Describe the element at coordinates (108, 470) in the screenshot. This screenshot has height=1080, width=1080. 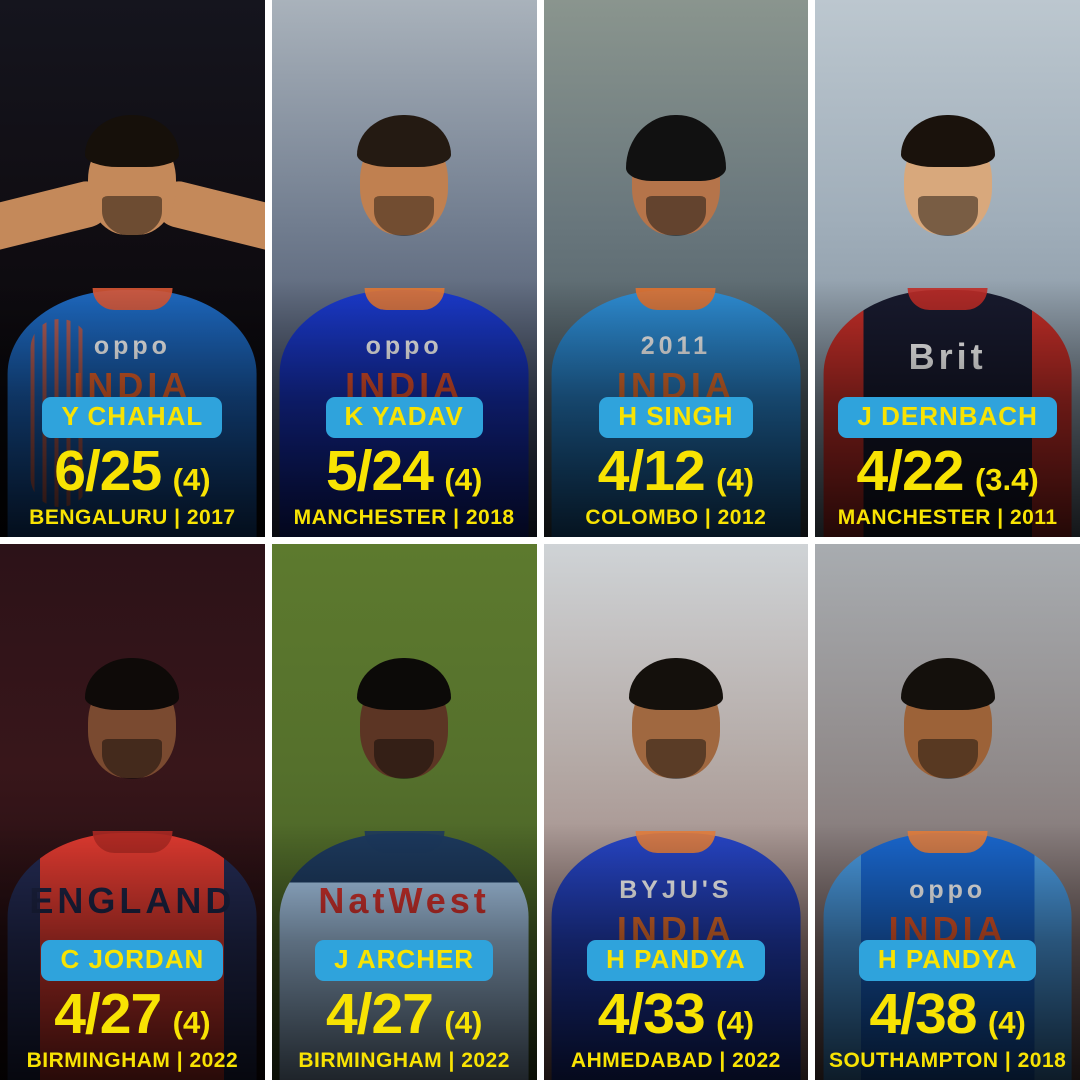
I see `figures-wickets-runs: 6/25` at that location.